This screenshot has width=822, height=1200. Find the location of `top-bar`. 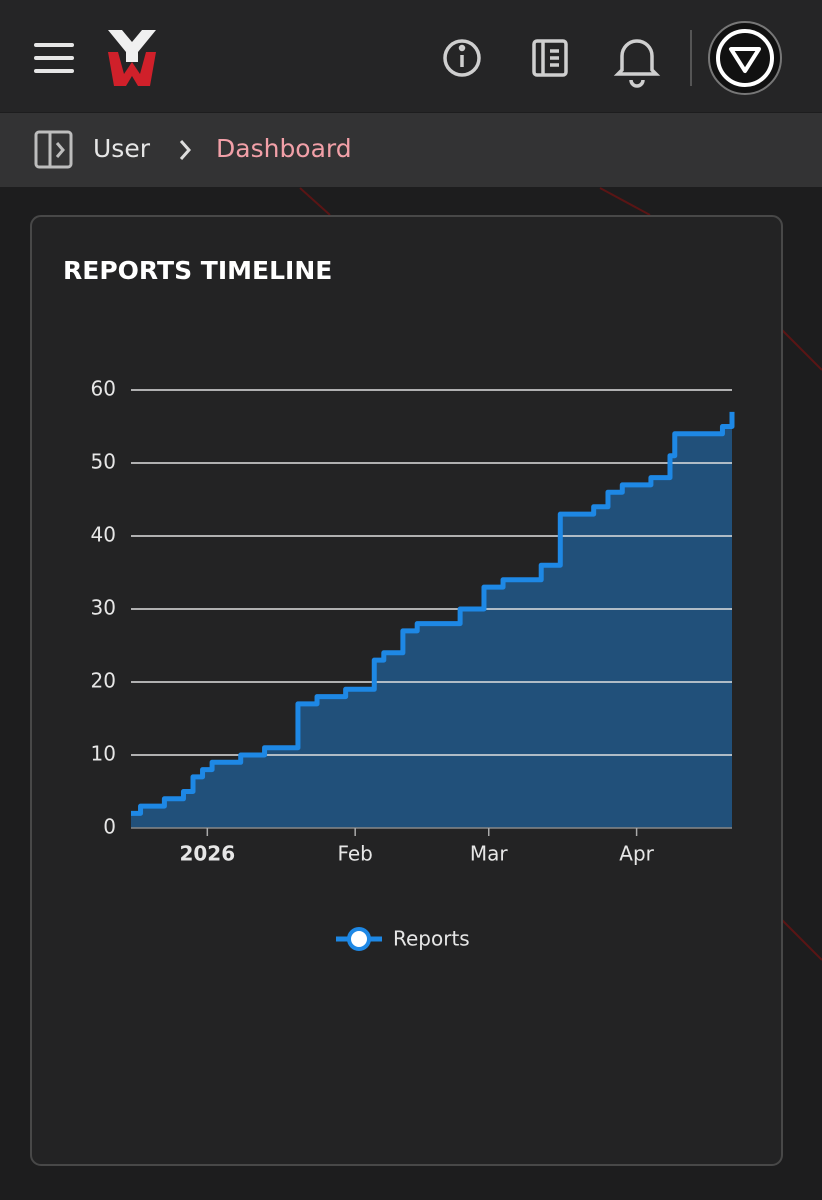

top-bar is located at coordinates (411, 56).